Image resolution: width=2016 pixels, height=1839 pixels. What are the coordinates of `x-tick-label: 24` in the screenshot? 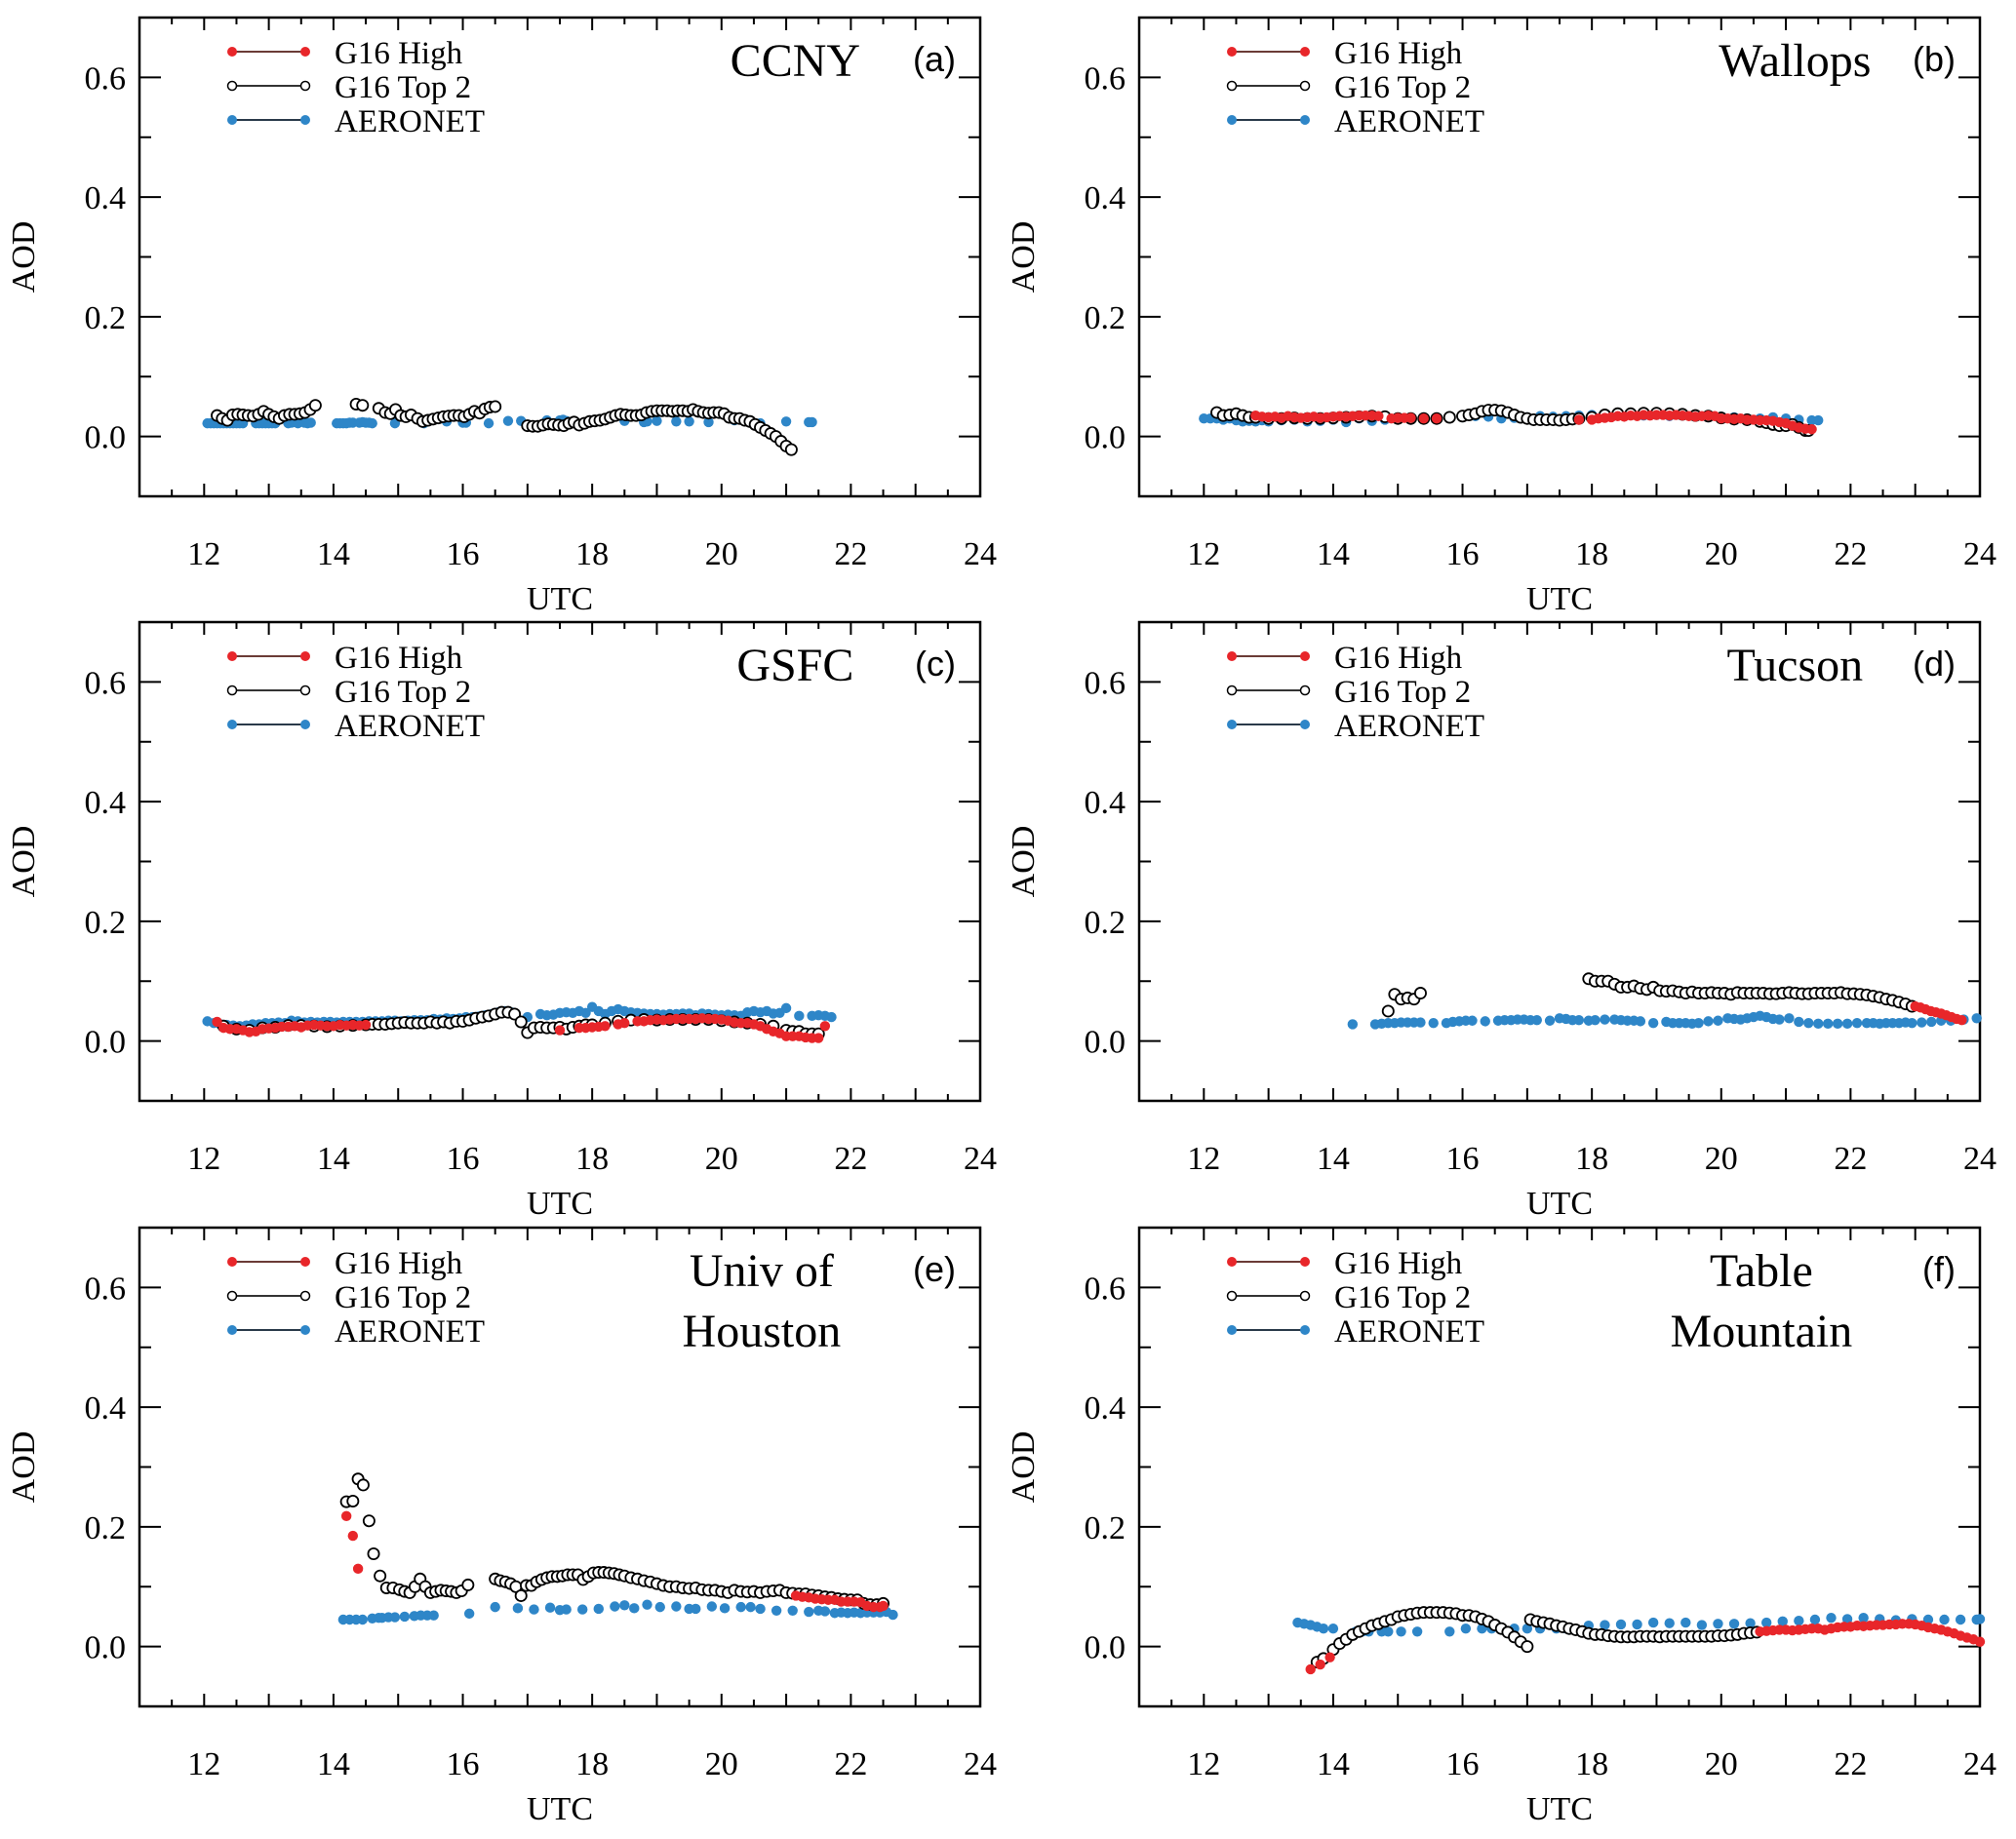 It's located at (1979, 1159).